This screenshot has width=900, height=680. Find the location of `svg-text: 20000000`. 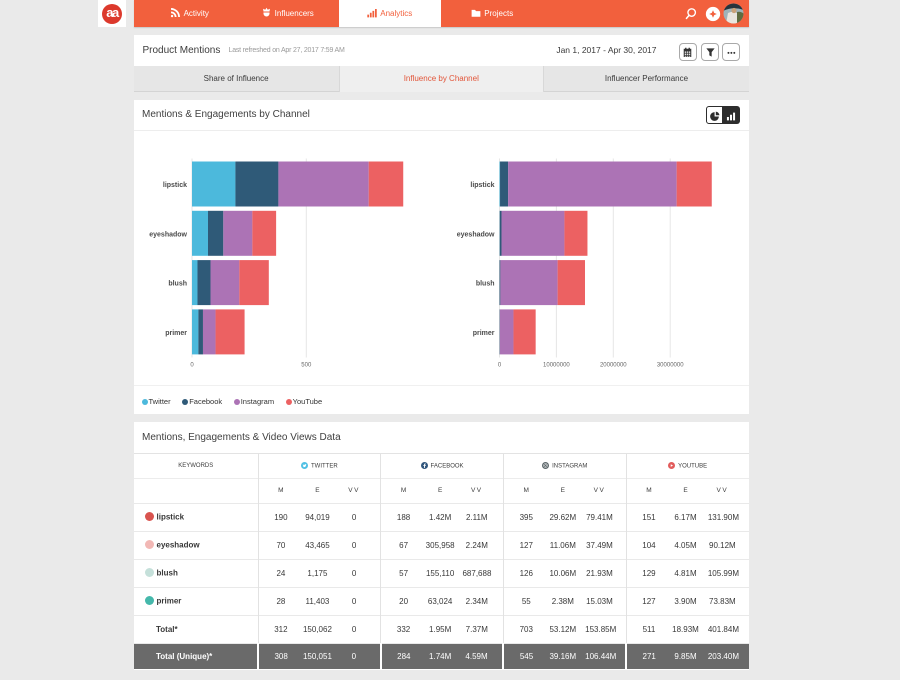

svg-text: 20000000 is located at coordinates (612, 365).